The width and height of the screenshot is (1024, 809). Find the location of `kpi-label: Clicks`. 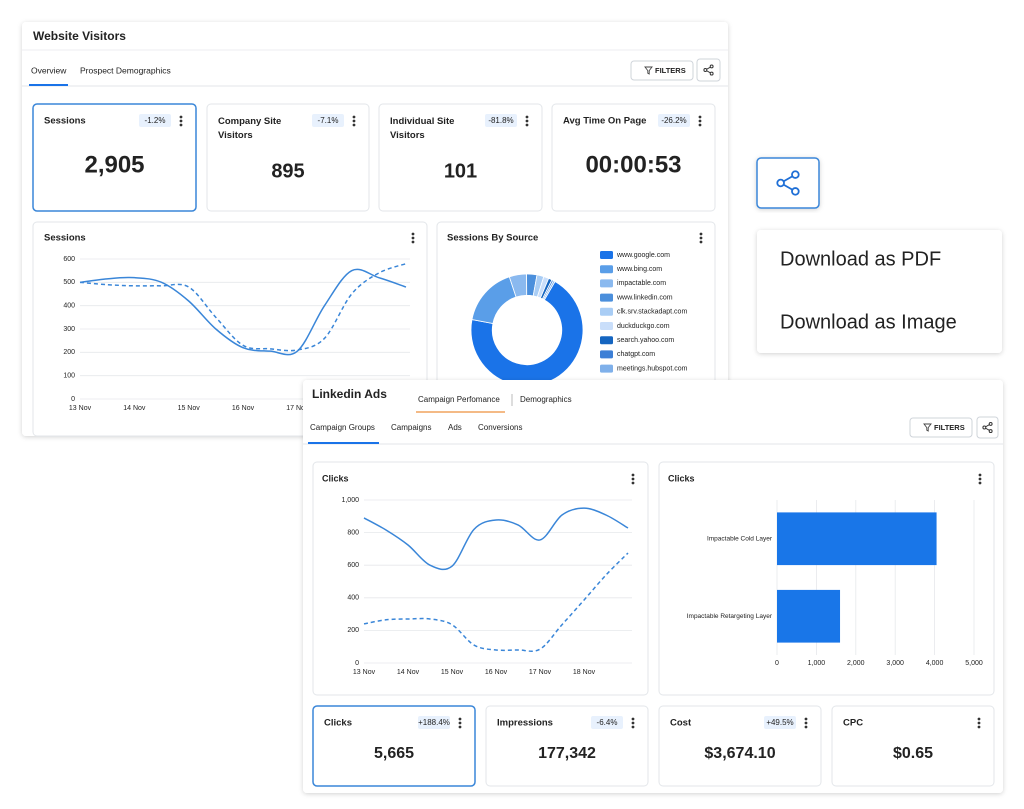

kpi-label: Clicks is located at coordinates (338, 723).